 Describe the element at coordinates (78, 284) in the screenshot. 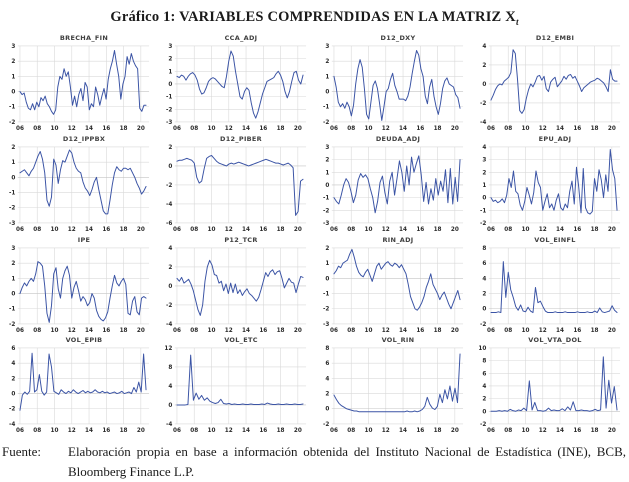

I see `subplot-IPE: IPE 06 08 10 12 14 16 18 20 -2 -1 0 1 2 3` at that location.